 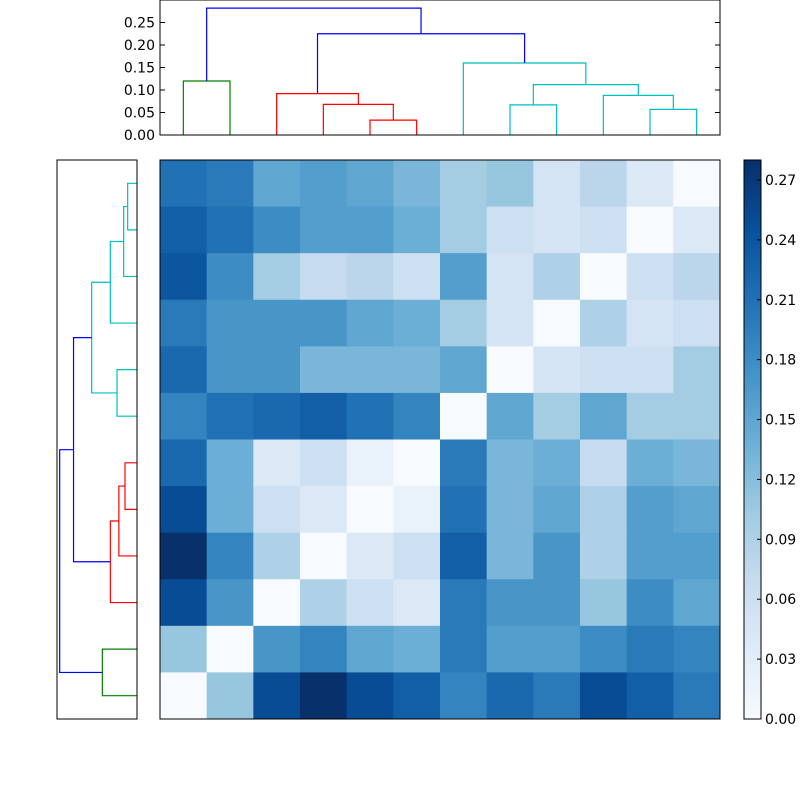 What do you see at coordinates (97, 439) in the screenshot?
I see `left-dendrogram-frame` at bounding box center [97, 439].